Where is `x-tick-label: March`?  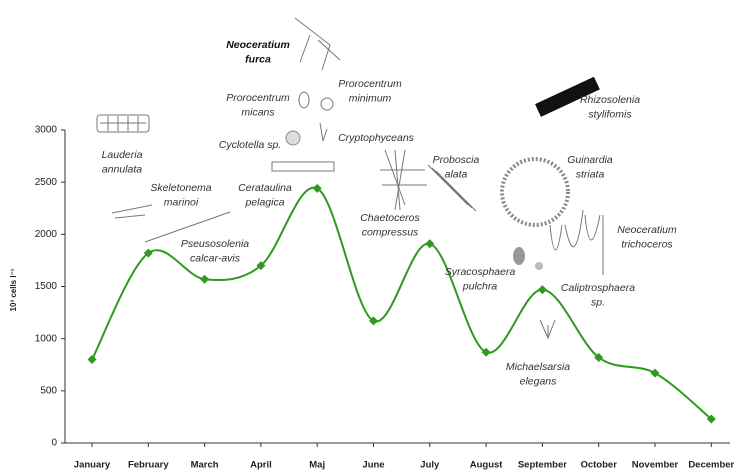
x-tick-label: March is located at coordinates (205, 465).